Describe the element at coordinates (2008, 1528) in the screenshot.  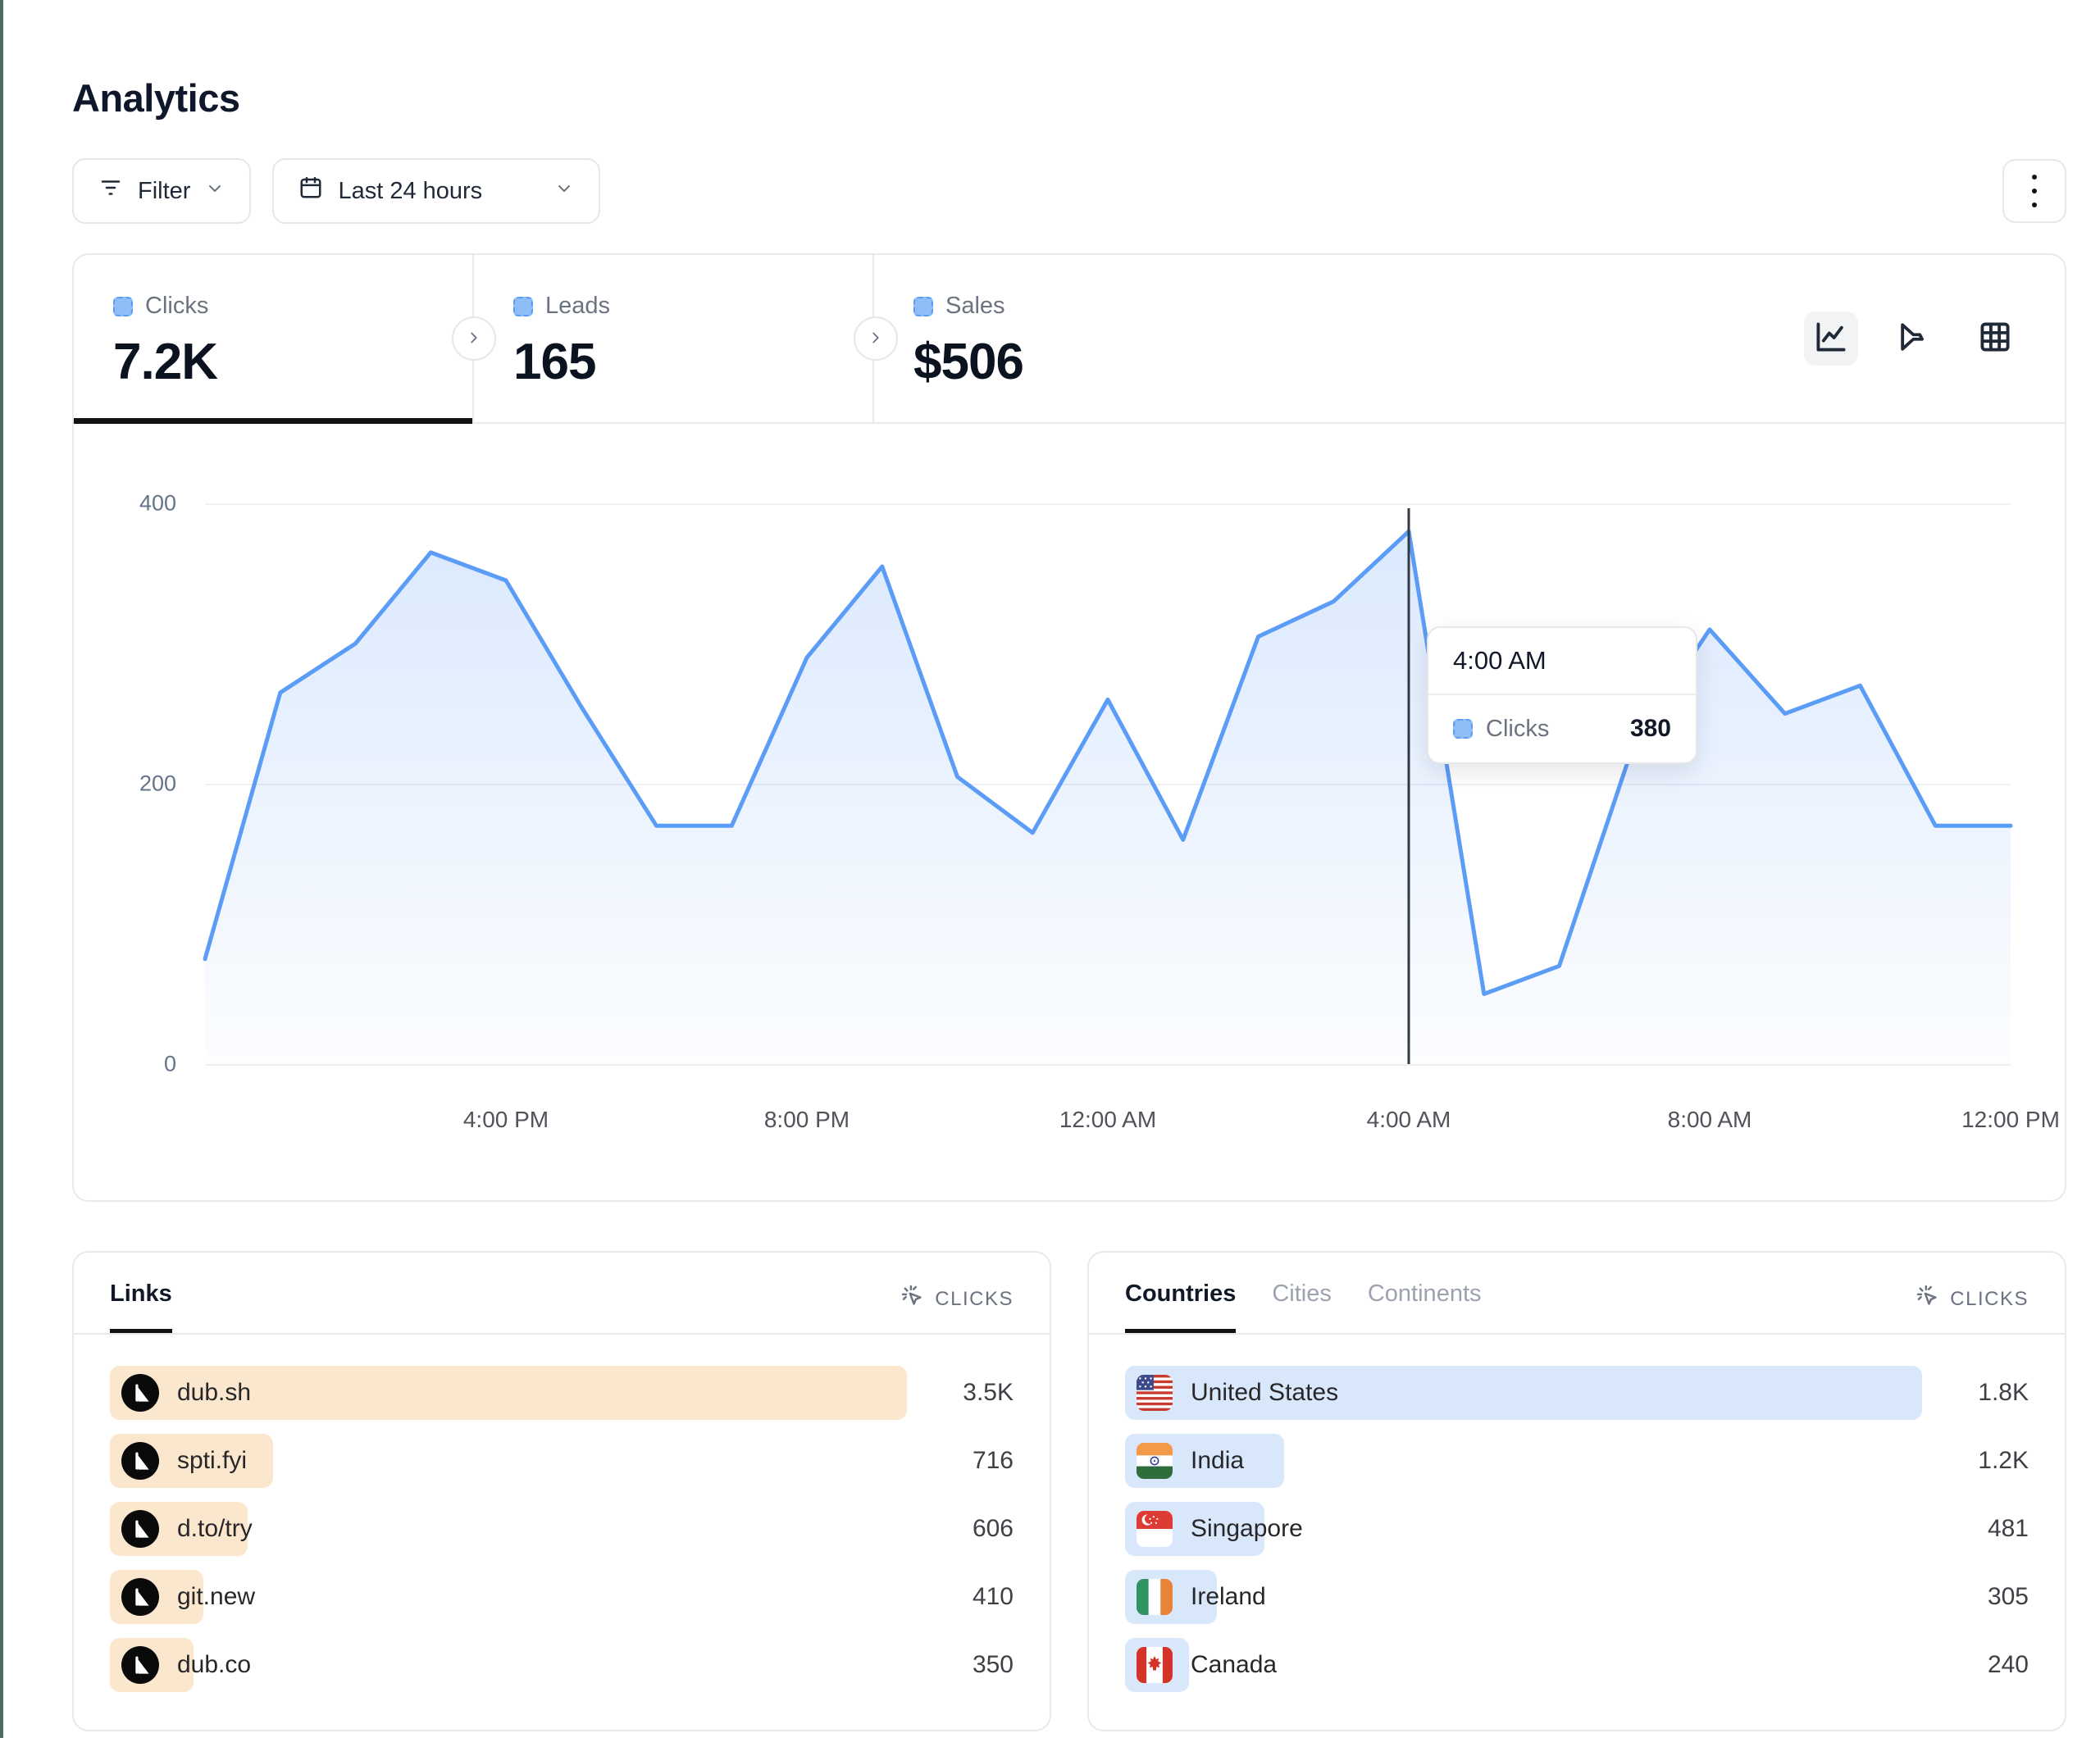
I see `row-value: 481` at that location.